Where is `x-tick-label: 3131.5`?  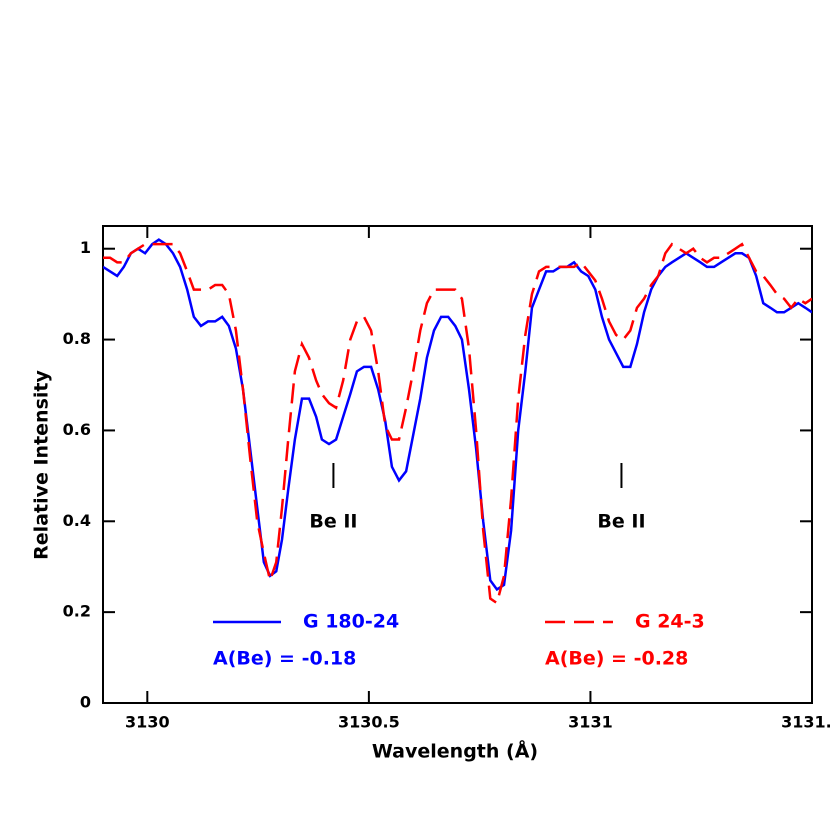 x-tick-label: 3131.5 is located at coordinates (805, 722).